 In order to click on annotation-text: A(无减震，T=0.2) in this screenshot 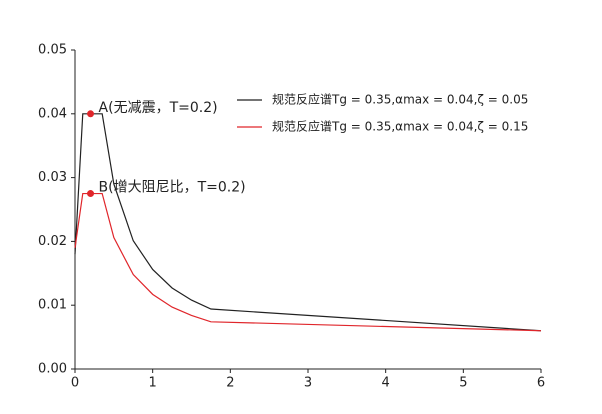, I will do `click(158, 108)`.